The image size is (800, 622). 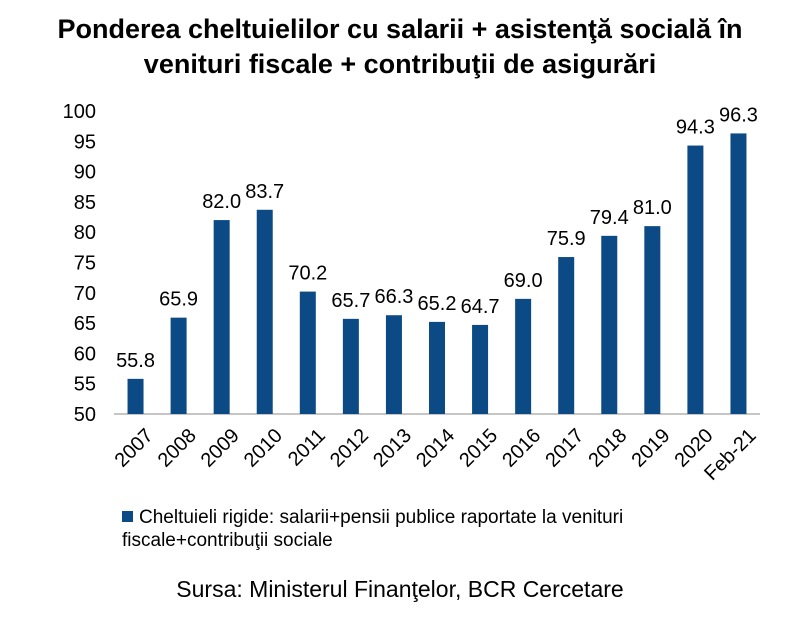 What do you see at coordinates (85, 354) in the screenshot?
I see `y-tick-label: 60` at bounding box center [85, 354].